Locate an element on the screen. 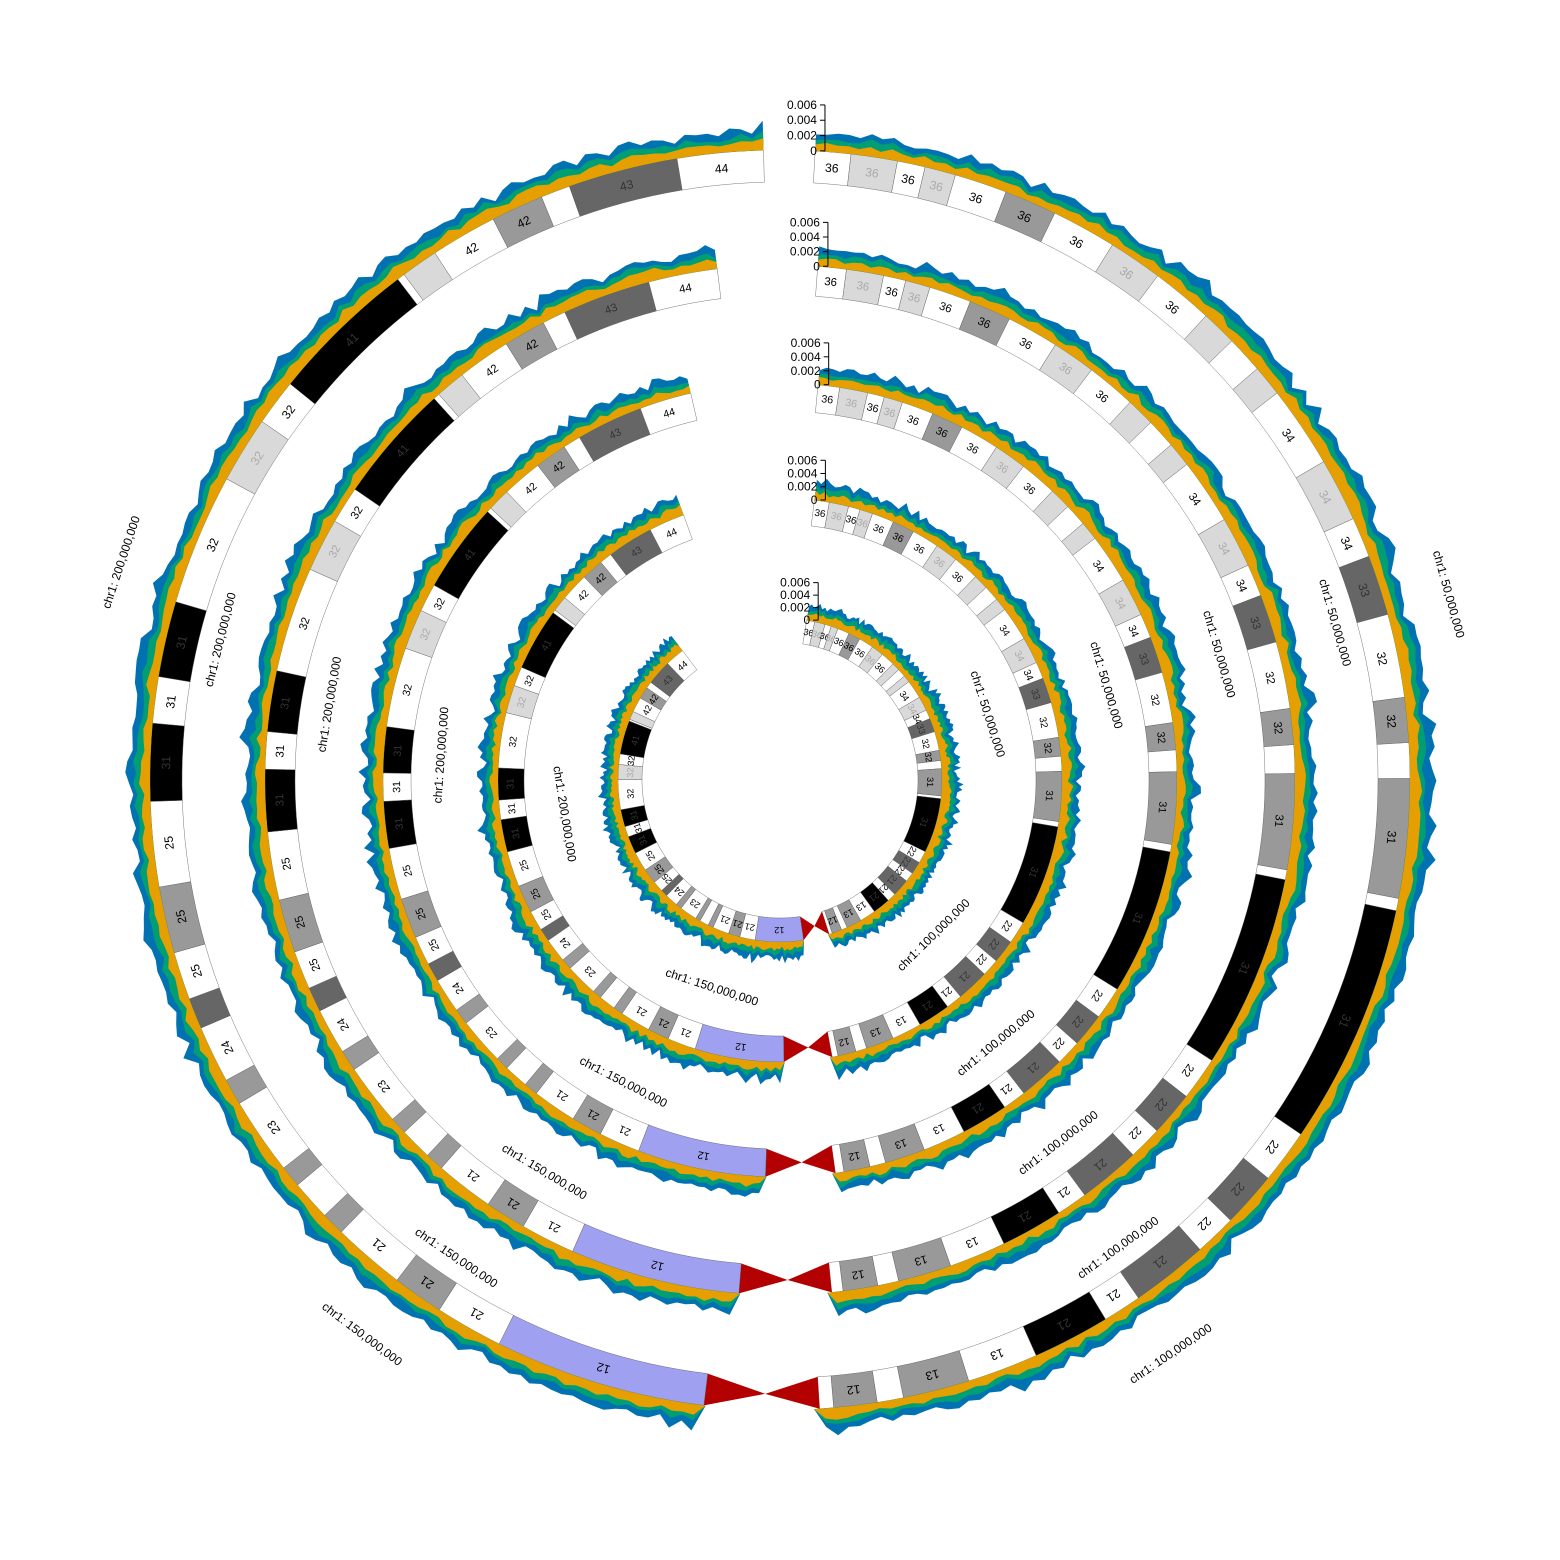 This screenshot has width=1560, height=1560. area-track is located at coordinates (780, 784).